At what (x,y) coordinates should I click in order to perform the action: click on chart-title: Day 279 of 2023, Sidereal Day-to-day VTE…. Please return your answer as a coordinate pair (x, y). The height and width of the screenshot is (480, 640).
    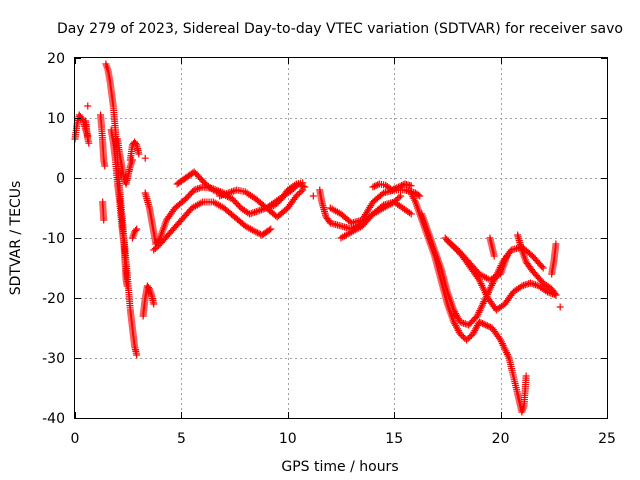
    Looking at the image, I should click on (340, 29).